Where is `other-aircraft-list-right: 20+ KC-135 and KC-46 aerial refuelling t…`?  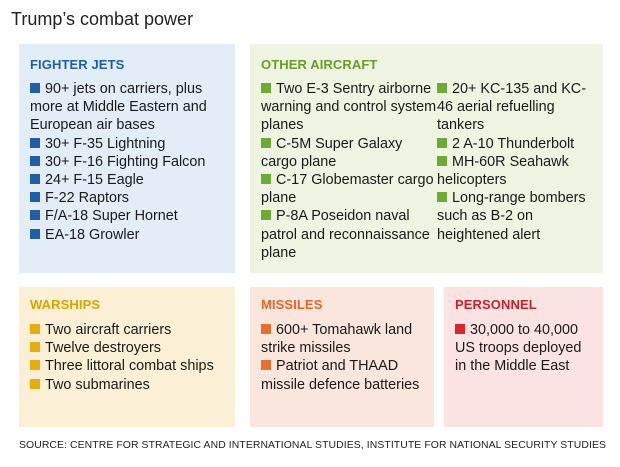 other-aircraft-list-right: 20+ KC-135 and KC-46 aerial refuelling t… is located at coordinates (519, 171).